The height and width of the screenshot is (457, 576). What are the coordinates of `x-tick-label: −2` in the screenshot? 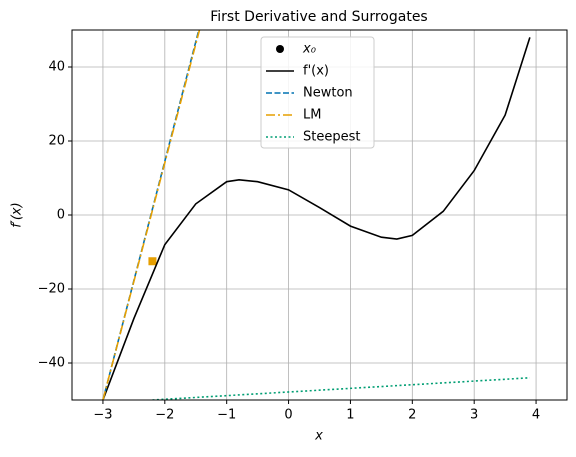 It's located at (164, 415).